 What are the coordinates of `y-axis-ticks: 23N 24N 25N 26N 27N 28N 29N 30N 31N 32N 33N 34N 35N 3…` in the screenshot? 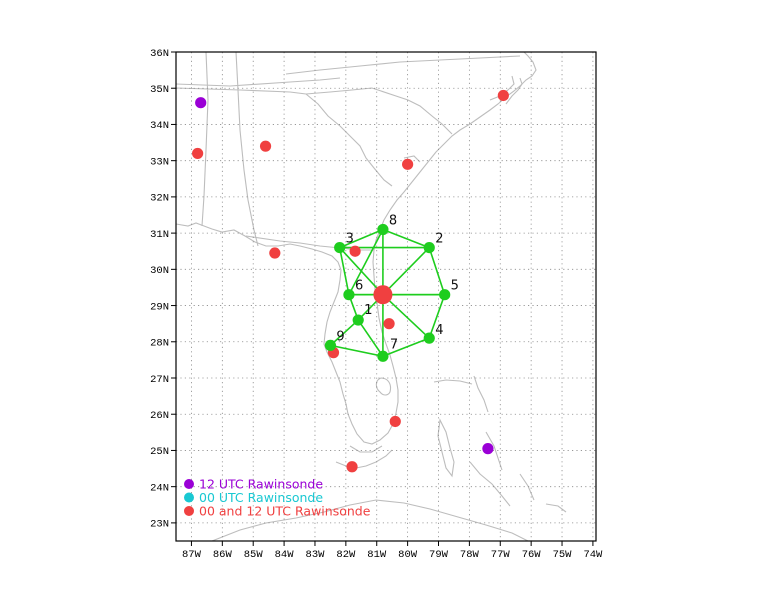 It's located at (163, 289).